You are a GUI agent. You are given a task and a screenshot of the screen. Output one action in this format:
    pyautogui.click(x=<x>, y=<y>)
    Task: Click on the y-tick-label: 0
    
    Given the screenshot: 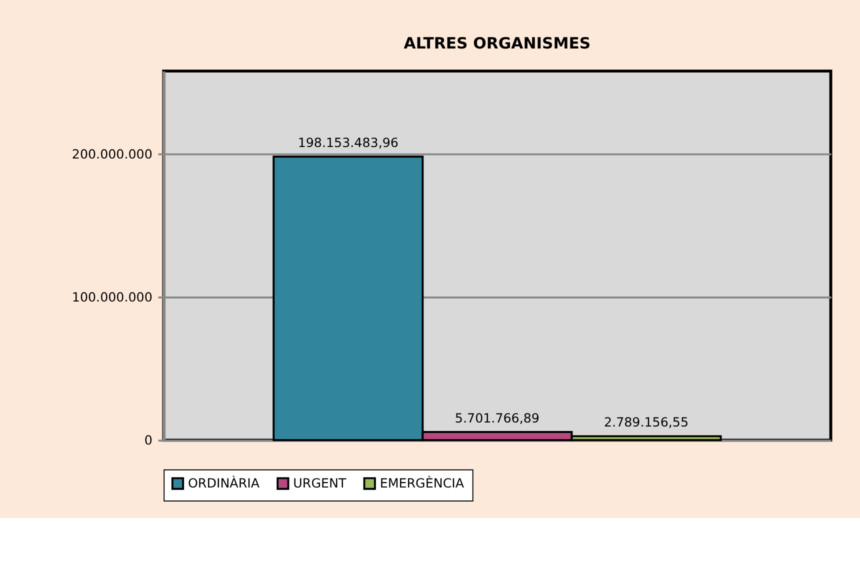 What is the action you would take?
    pyautogui.click(x=148, y=440)
    